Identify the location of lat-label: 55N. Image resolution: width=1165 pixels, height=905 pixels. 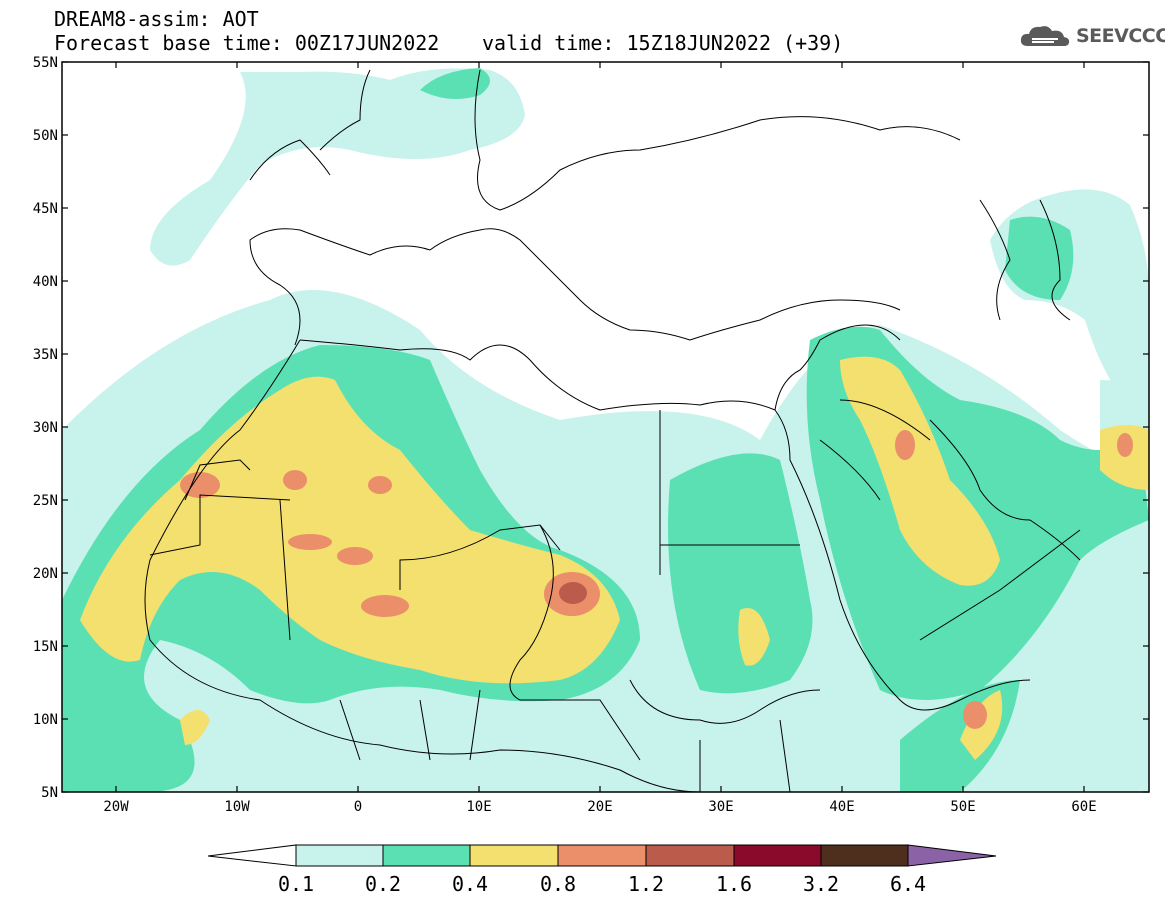
(45, 63).